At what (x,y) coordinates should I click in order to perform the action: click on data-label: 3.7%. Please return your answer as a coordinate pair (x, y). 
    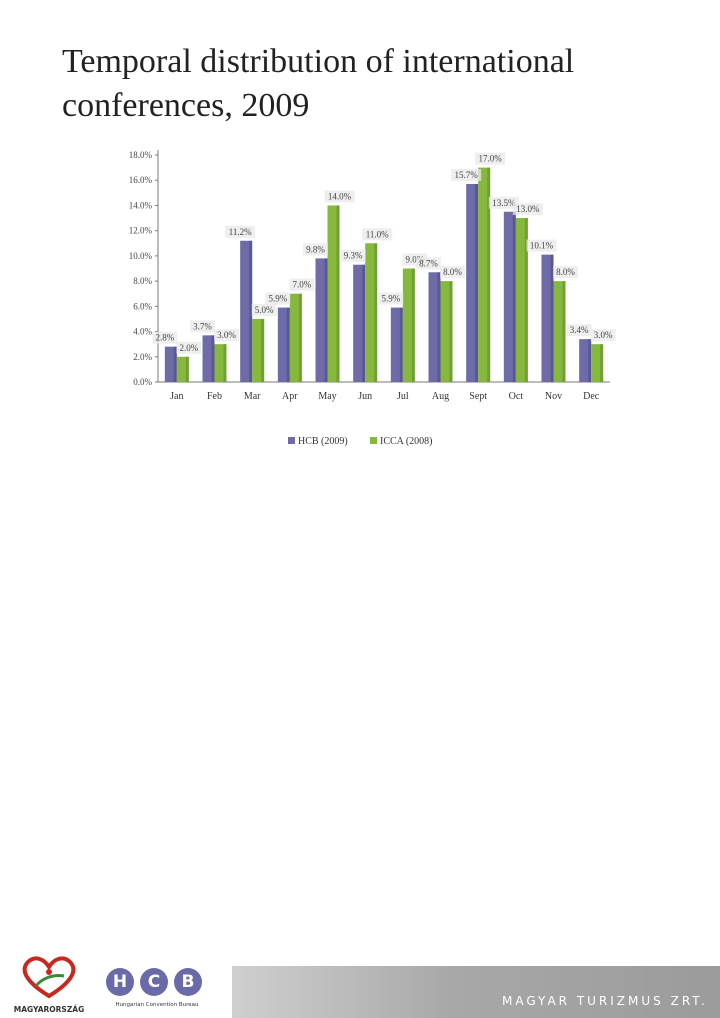
    Looking at the image, I should click on (202, 326).